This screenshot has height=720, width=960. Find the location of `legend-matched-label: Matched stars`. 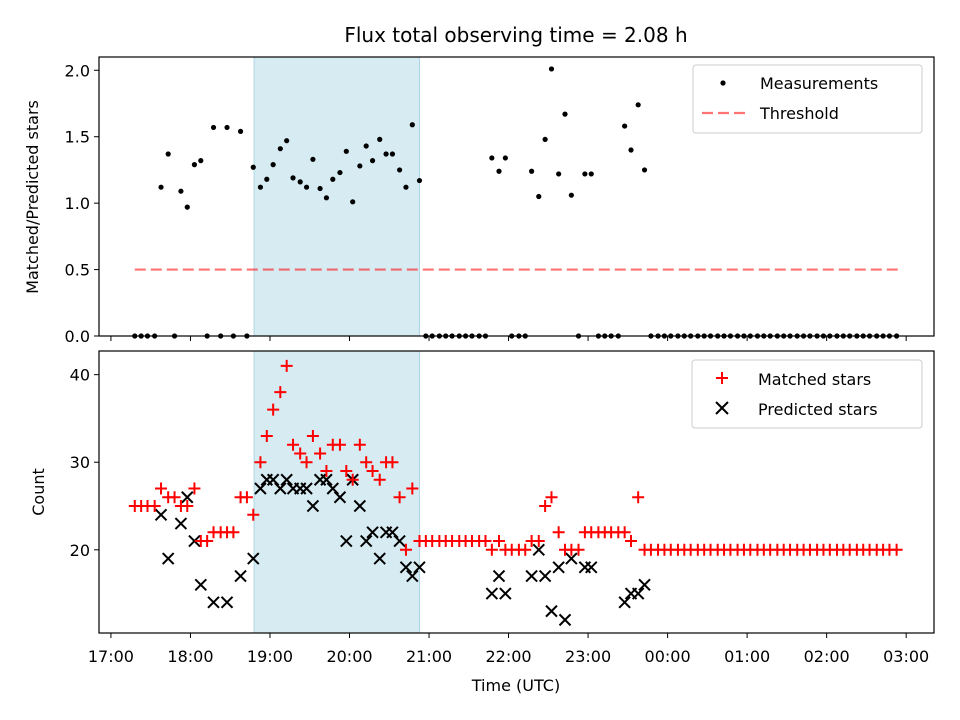

legend-matched-label: Matched stars is located at coordinates (814, 379).